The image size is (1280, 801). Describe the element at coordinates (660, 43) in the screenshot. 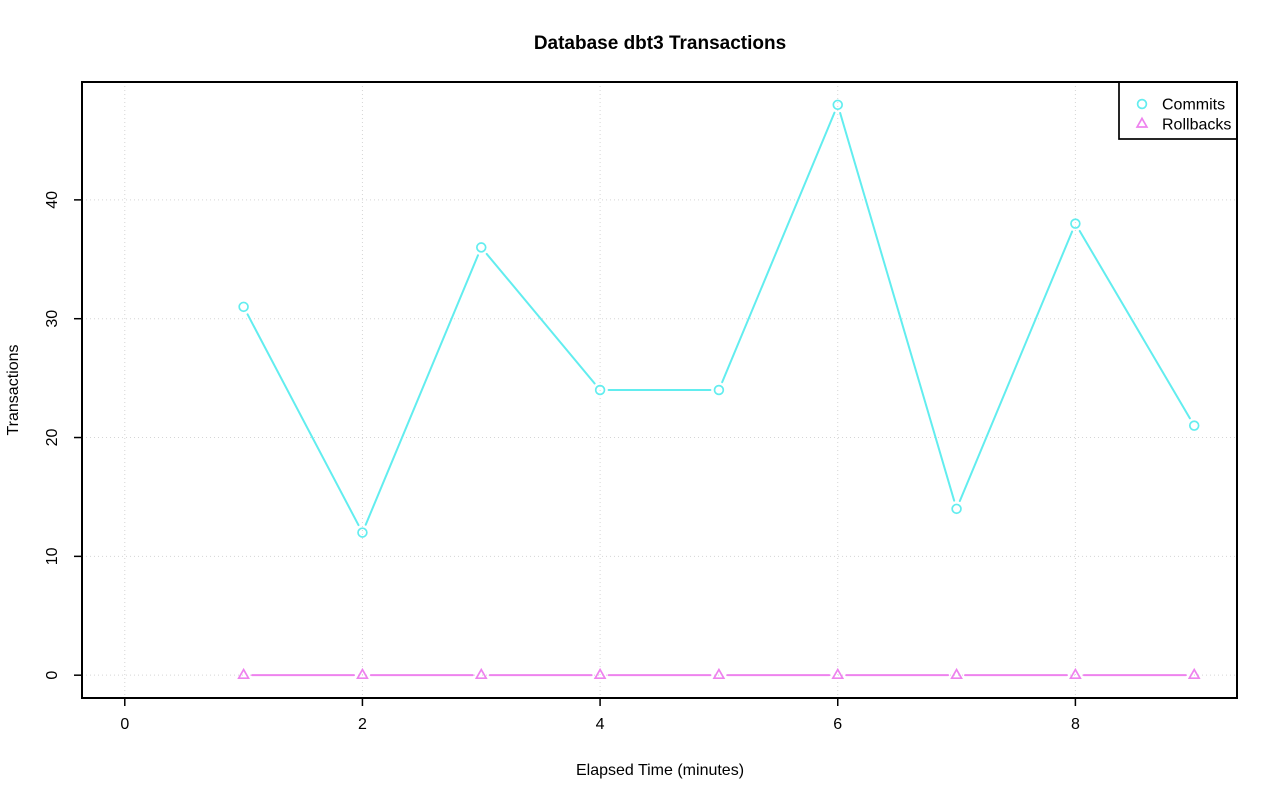

I see `chart-title: Database dbt3 Transactions` at that location.